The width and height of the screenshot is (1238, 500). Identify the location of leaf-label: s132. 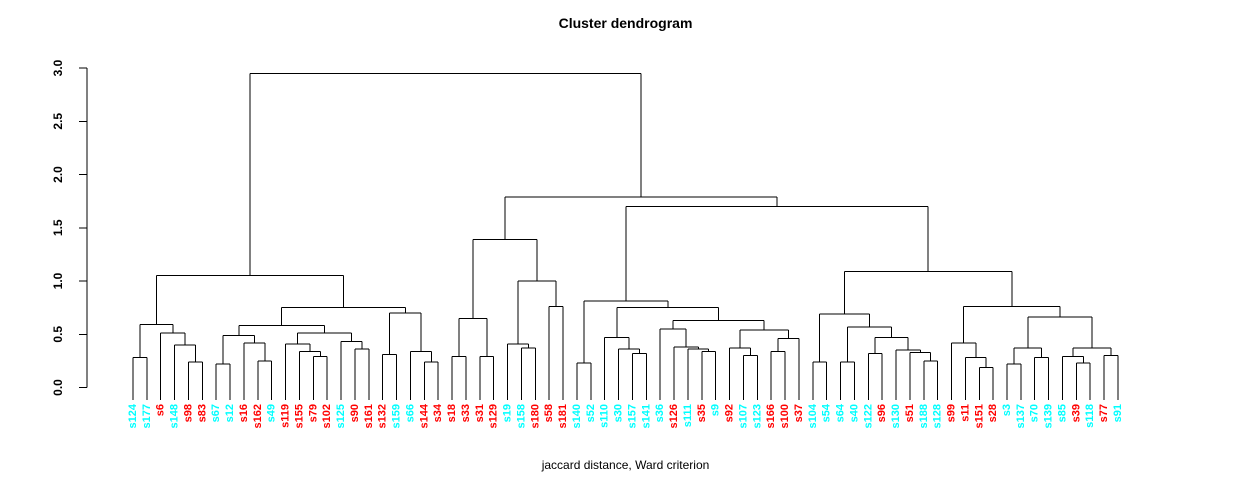
(383, 416).